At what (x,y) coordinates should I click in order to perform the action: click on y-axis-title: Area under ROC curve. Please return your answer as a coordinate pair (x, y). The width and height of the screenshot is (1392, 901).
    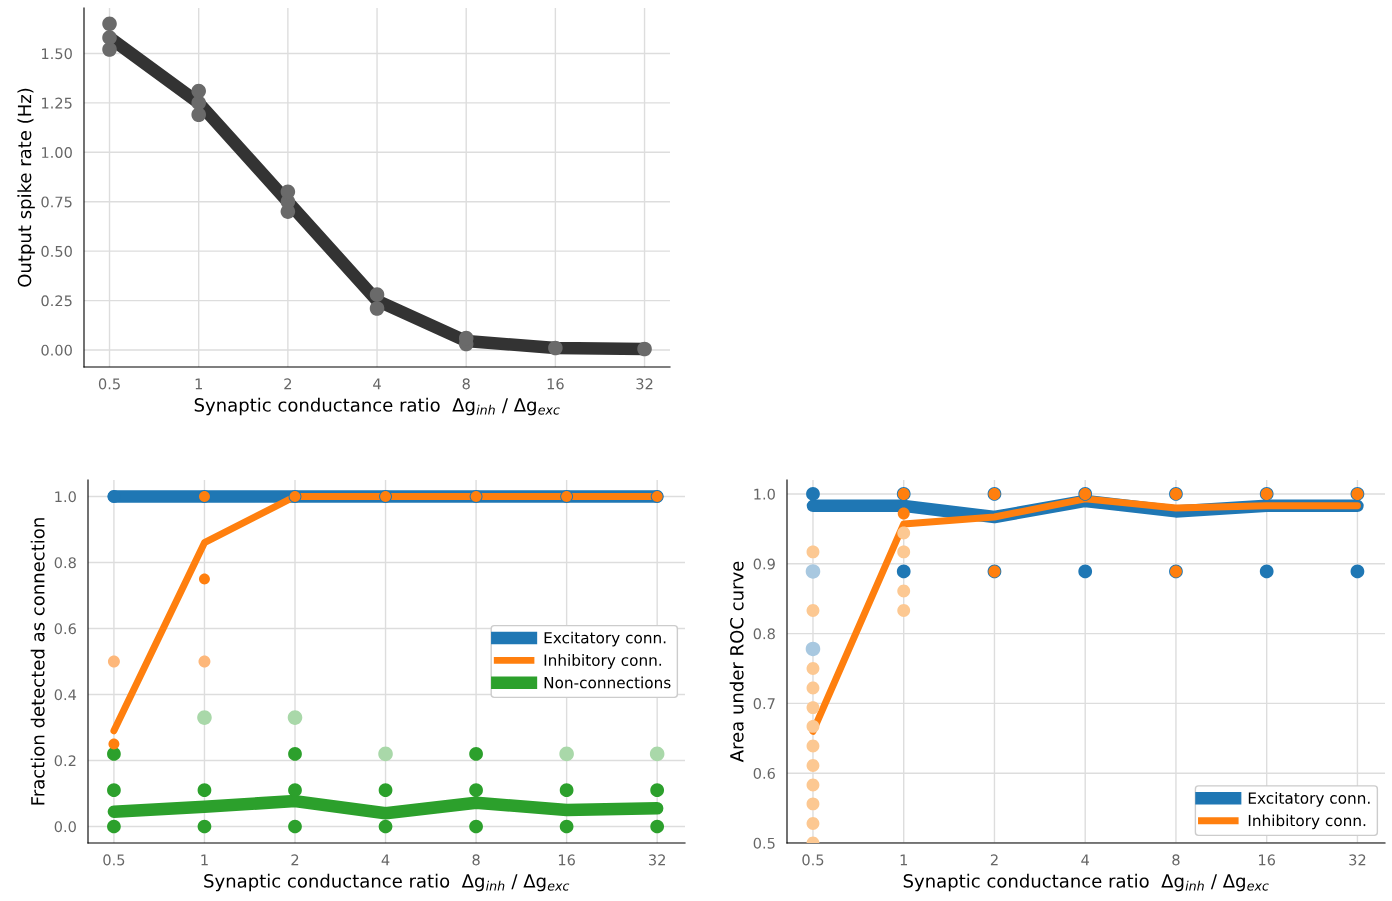
    Looking at the image, I should click on (736, 662).